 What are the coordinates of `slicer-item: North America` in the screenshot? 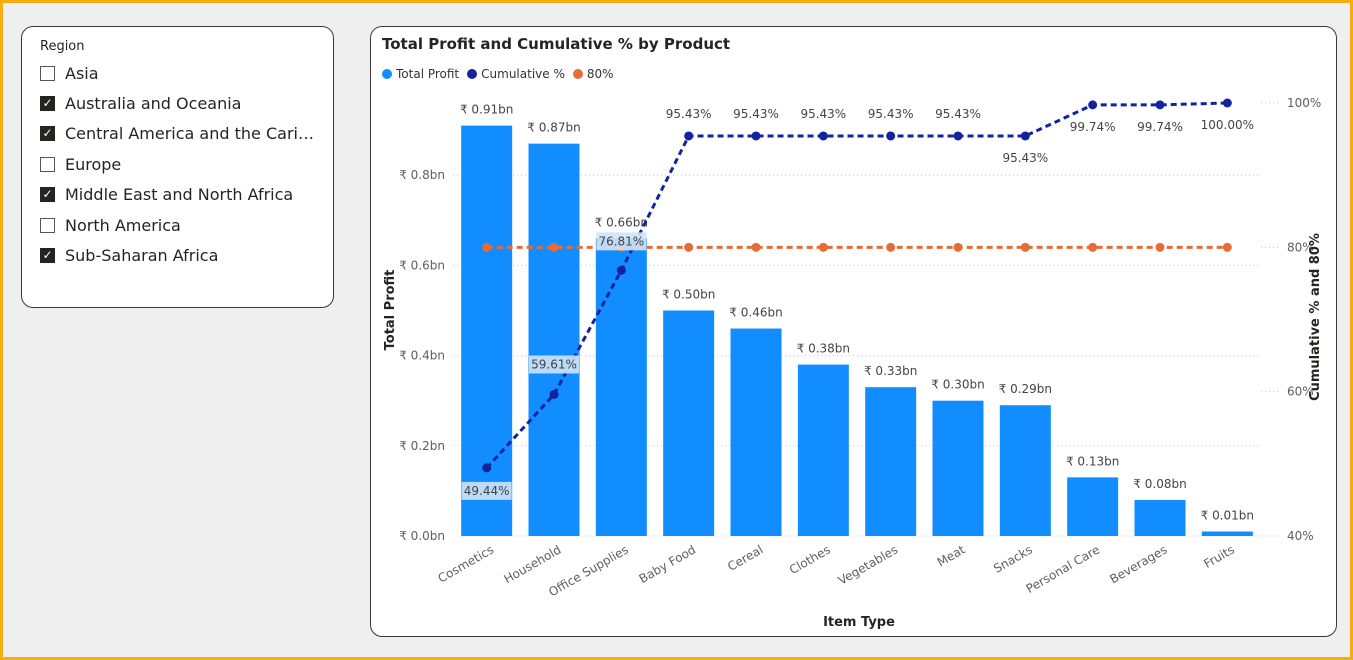 It's located at (110, 225).